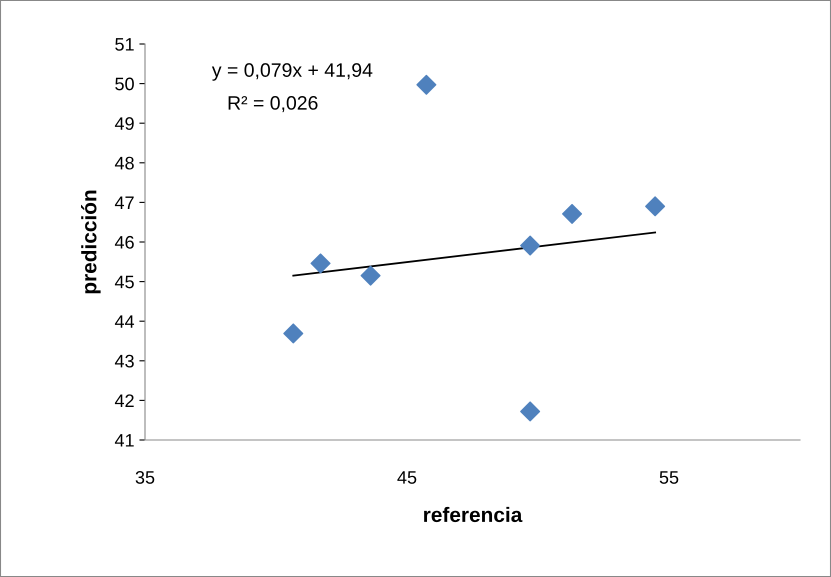 The image size is (831, 577). Describe the element at coordinates (124, 163) in the screenshot. I see `y-tick-label: 48` at that location.